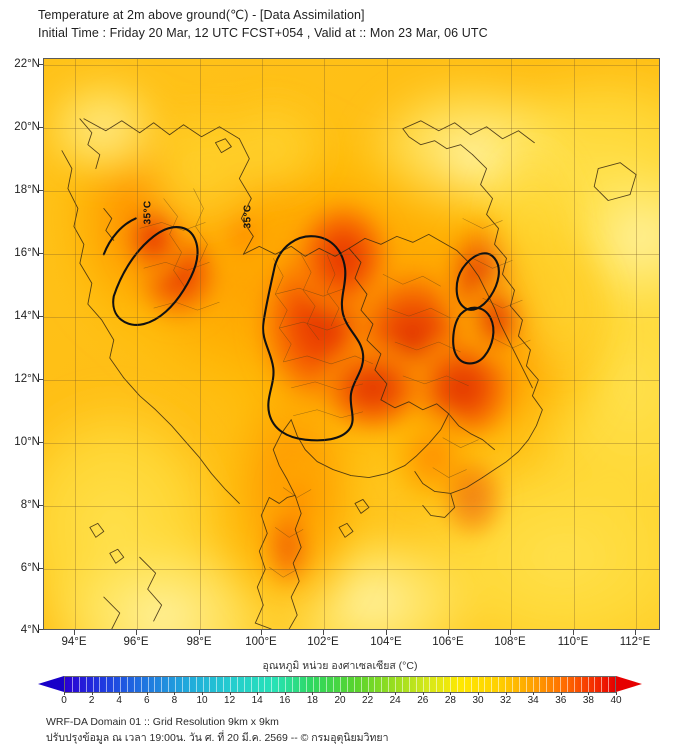  I want to click on colorbar-scale, so click(340, 684).